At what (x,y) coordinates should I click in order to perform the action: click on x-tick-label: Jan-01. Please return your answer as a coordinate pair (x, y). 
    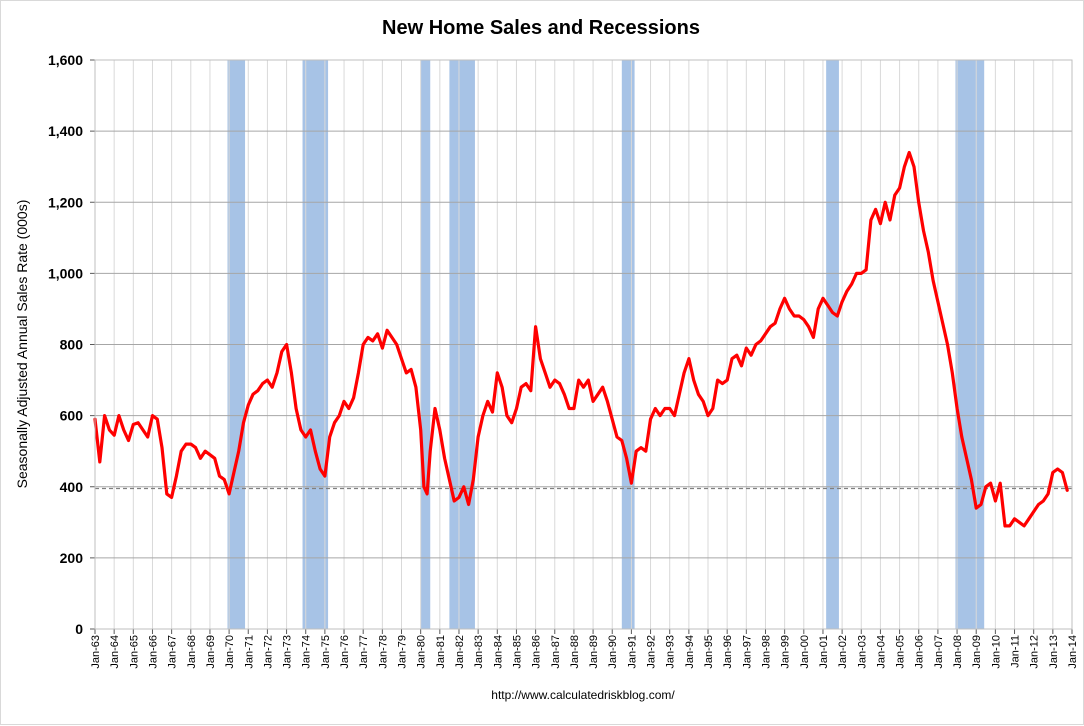
    Looking at the image, I should click on (824, 652).